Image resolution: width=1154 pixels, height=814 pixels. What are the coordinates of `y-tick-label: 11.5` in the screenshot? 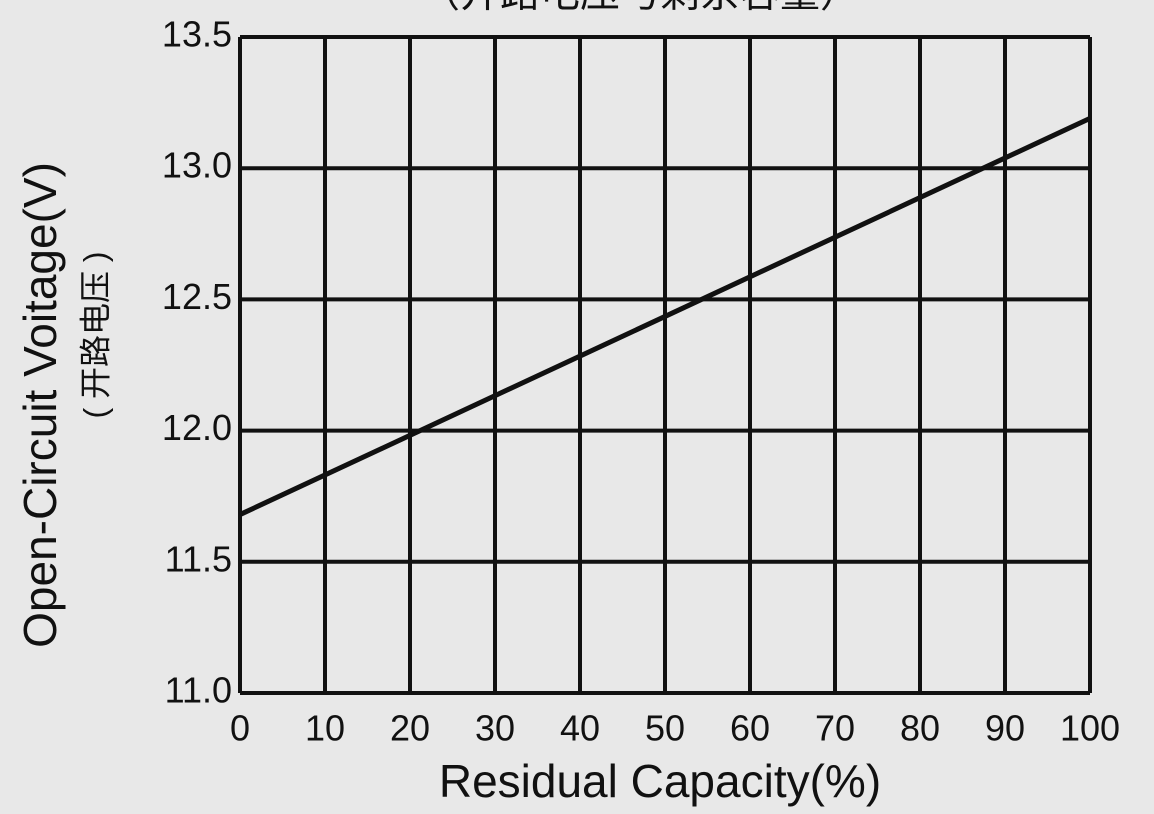 It's located at (198, 558).